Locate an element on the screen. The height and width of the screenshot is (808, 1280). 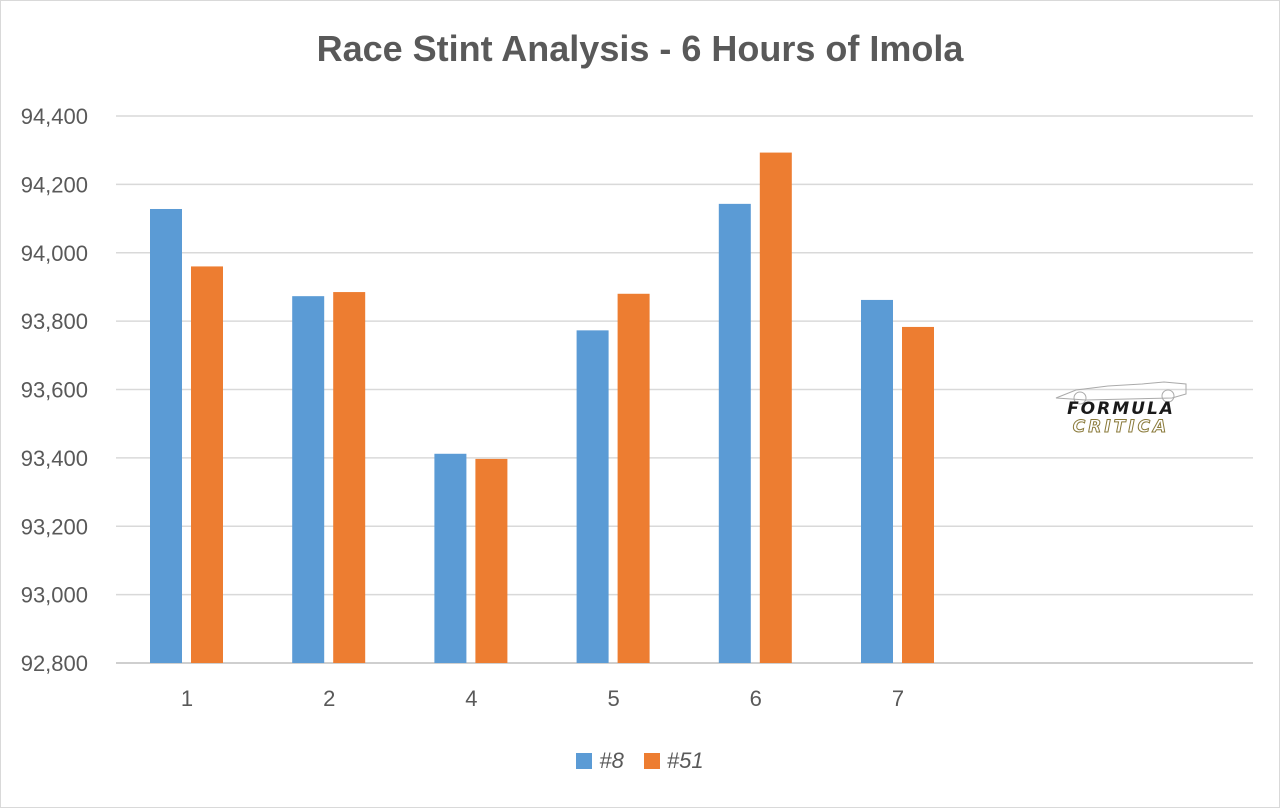
y-tick-label: 94,000 is located at coordinates (54, 253).